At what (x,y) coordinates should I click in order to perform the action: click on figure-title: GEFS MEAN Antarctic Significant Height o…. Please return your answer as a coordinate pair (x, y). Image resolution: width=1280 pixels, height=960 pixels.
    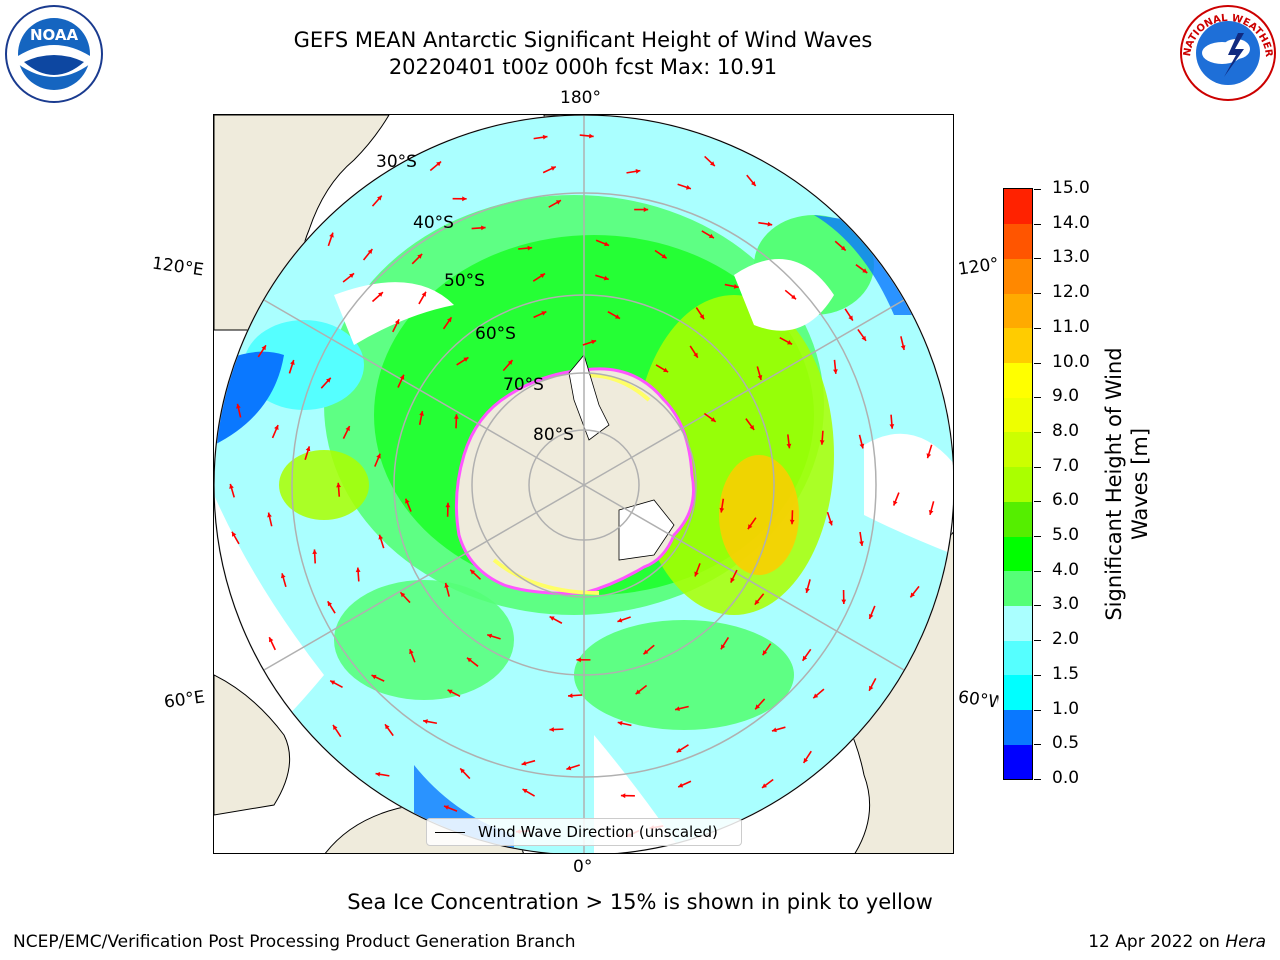
    Looking at the image, I should click on (583, 40).